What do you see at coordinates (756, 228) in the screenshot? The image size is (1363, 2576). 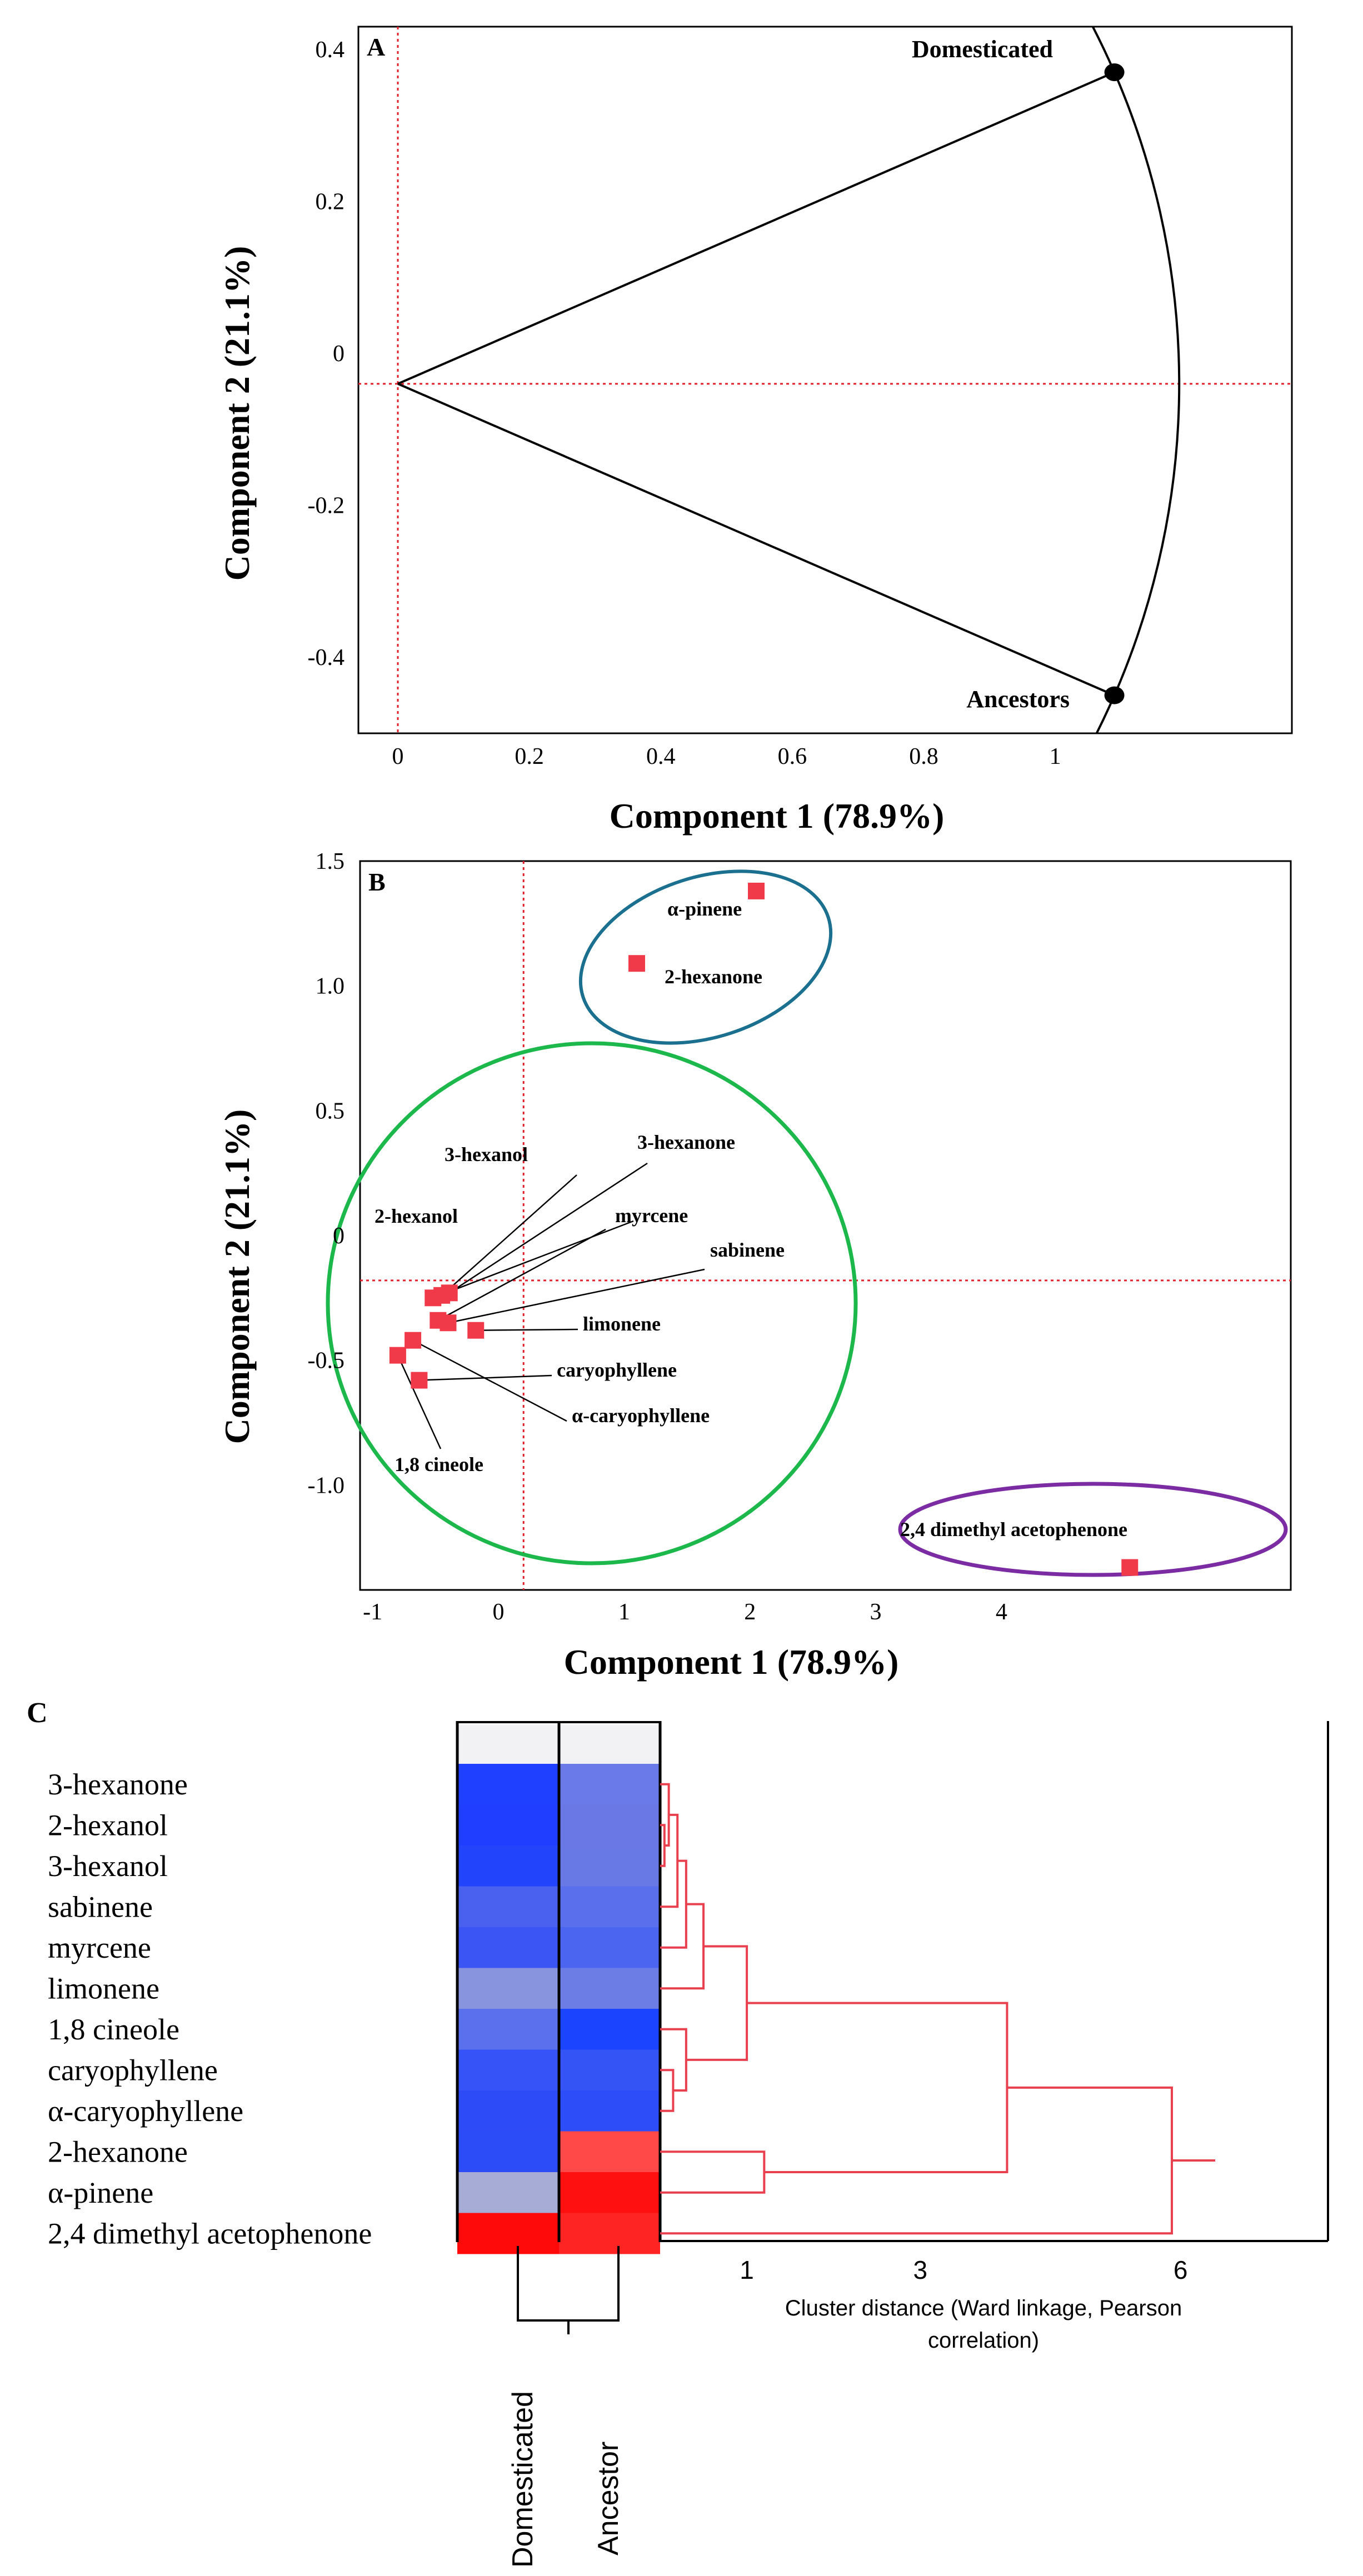 I see `a-vector-domesticated` at bounding box center [756, 228].